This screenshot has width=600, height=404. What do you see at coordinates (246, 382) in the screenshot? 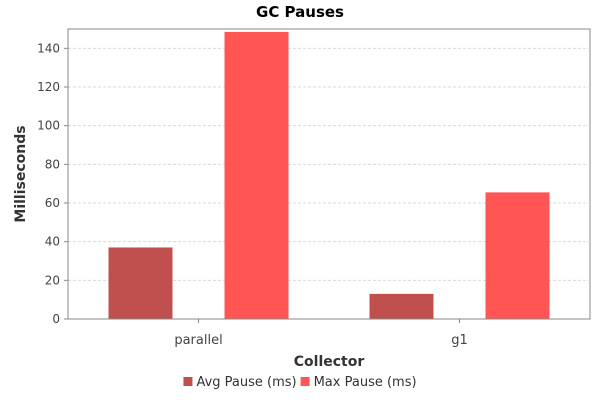
I see `legend-label: Avg Pause (ms)` at bounding box center [246, 382].